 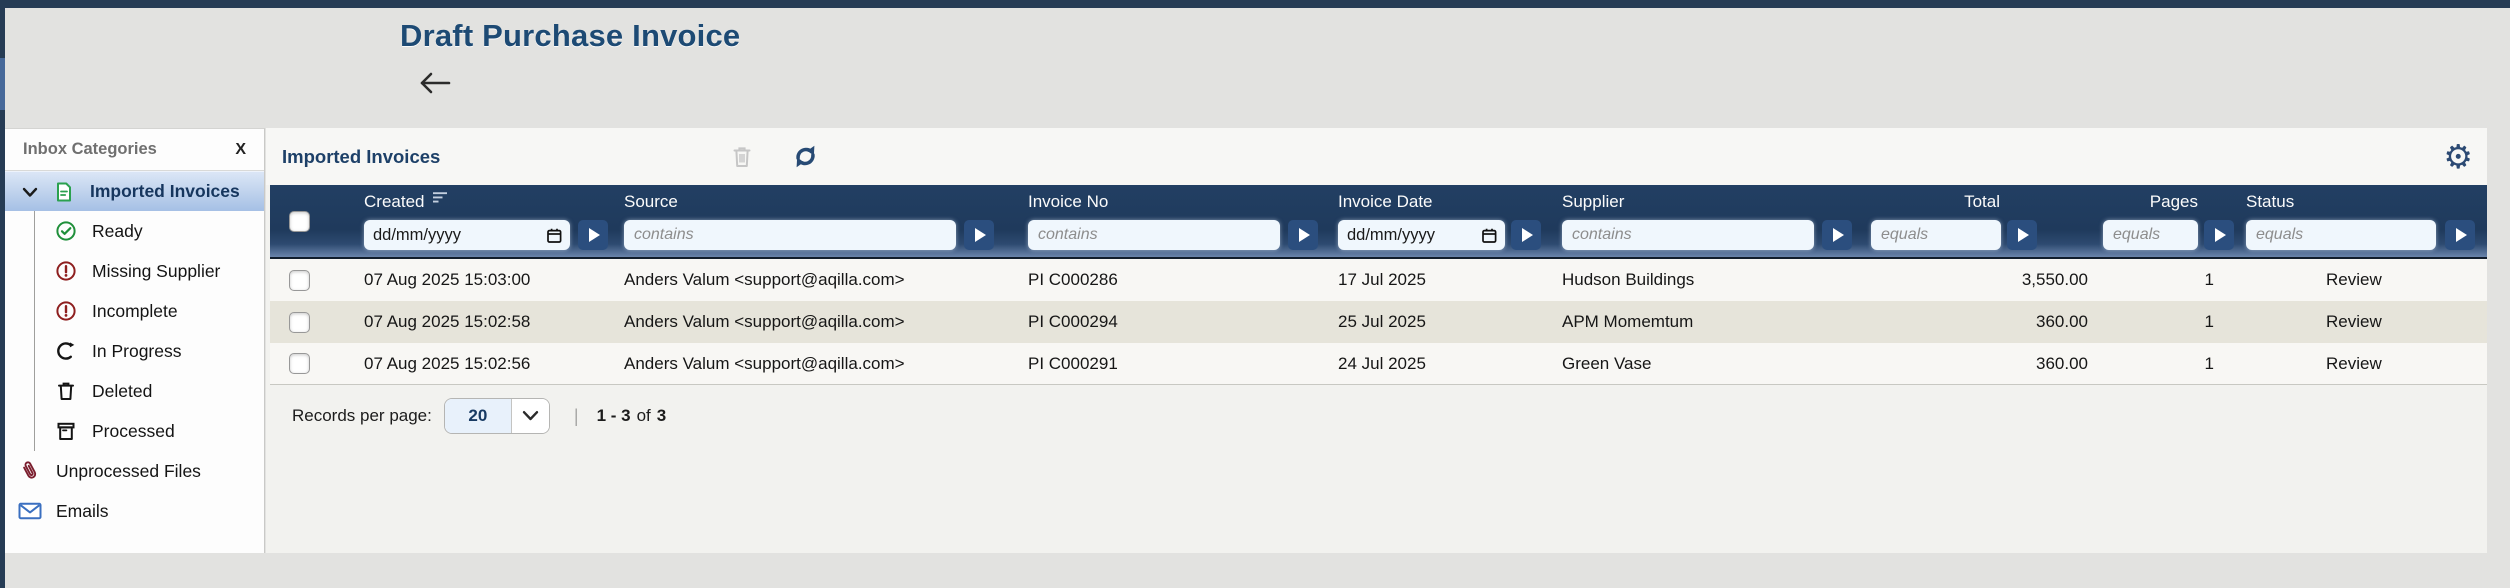 I want to click on sidebar-item-in-progress: In Progress, so click(x=134, y=351).